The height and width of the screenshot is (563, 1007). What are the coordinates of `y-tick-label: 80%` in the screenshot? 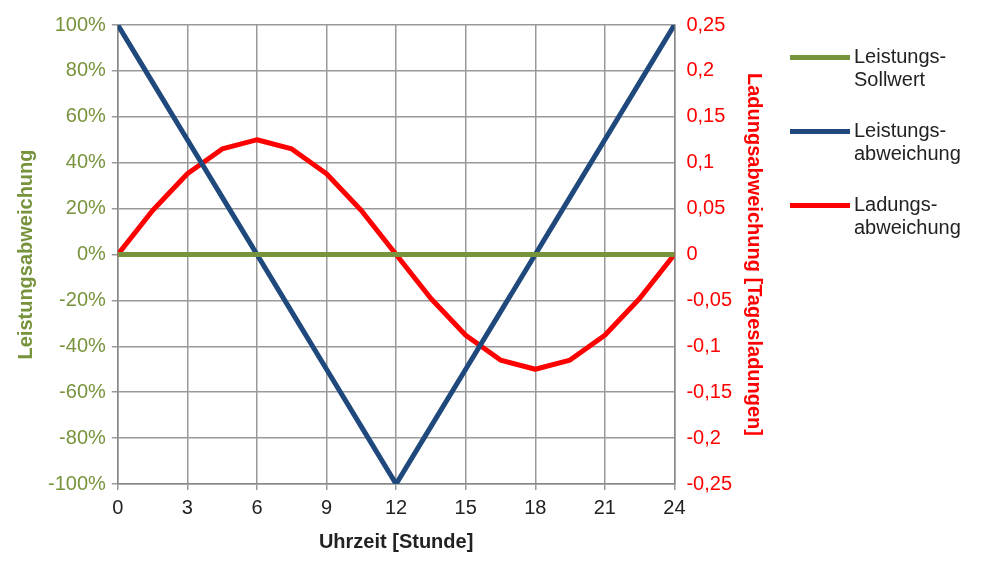 It's located at (86, 69).